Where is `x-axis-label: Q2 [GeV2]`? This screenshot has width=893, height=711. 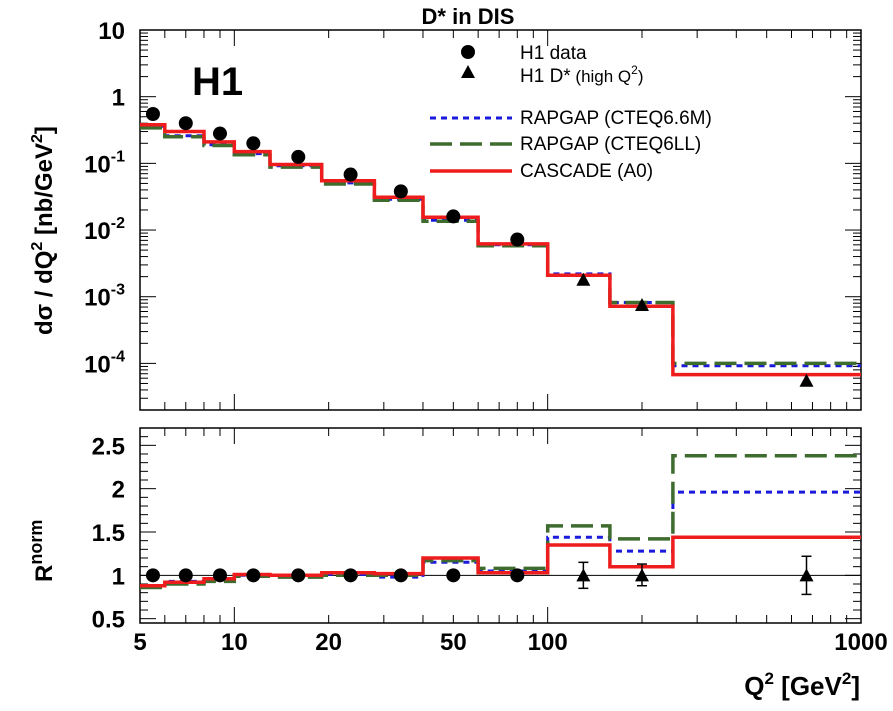 x-axis-label: Q2 [GeV2] is located at coordinates (802, 685).